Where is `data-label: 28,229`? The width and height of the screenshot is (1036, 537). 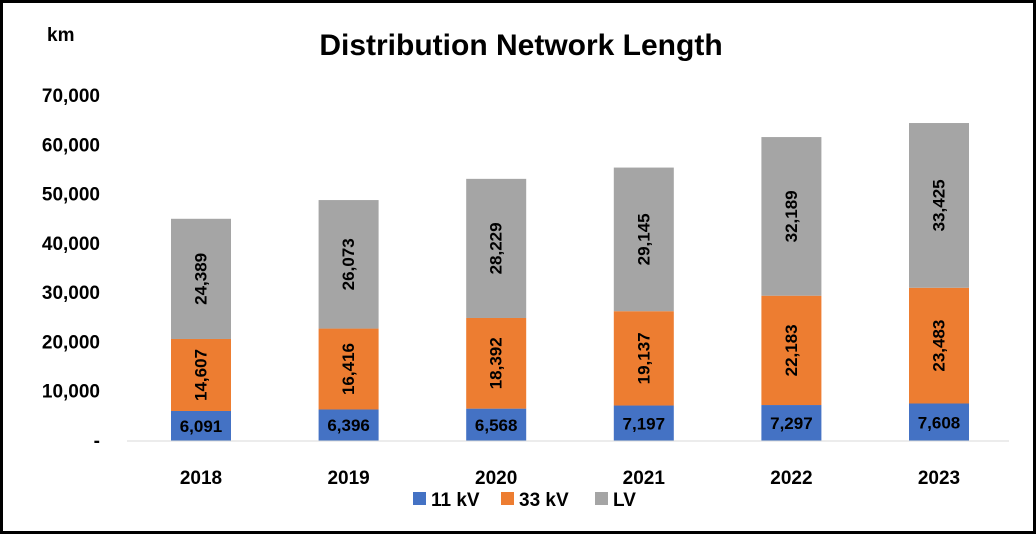
data-label: 28,229 is located at coordinates (496, 248).